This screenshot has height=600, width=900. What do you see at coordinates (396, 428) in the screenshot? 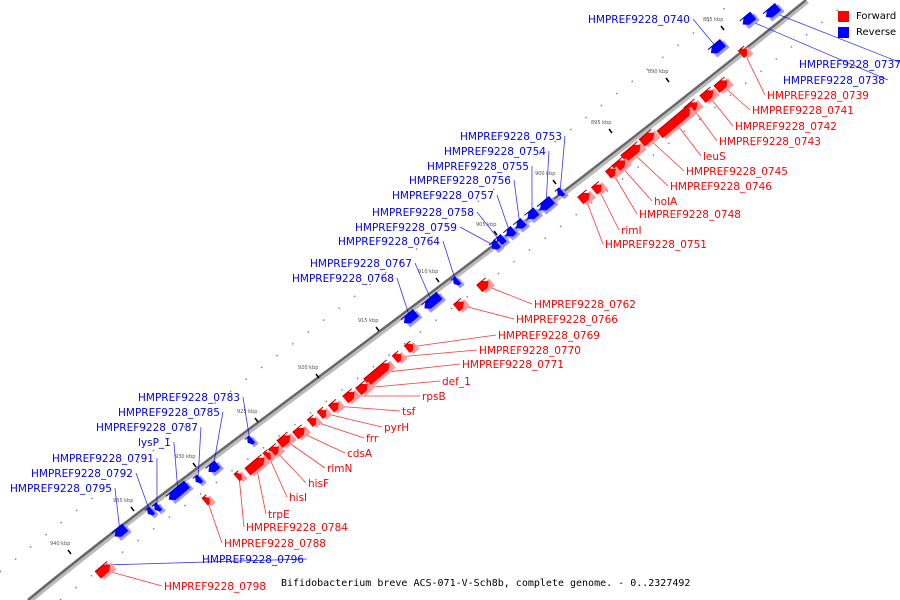
I see `gene-label-pyrh: pyrH` at bounding box center [396, 428].